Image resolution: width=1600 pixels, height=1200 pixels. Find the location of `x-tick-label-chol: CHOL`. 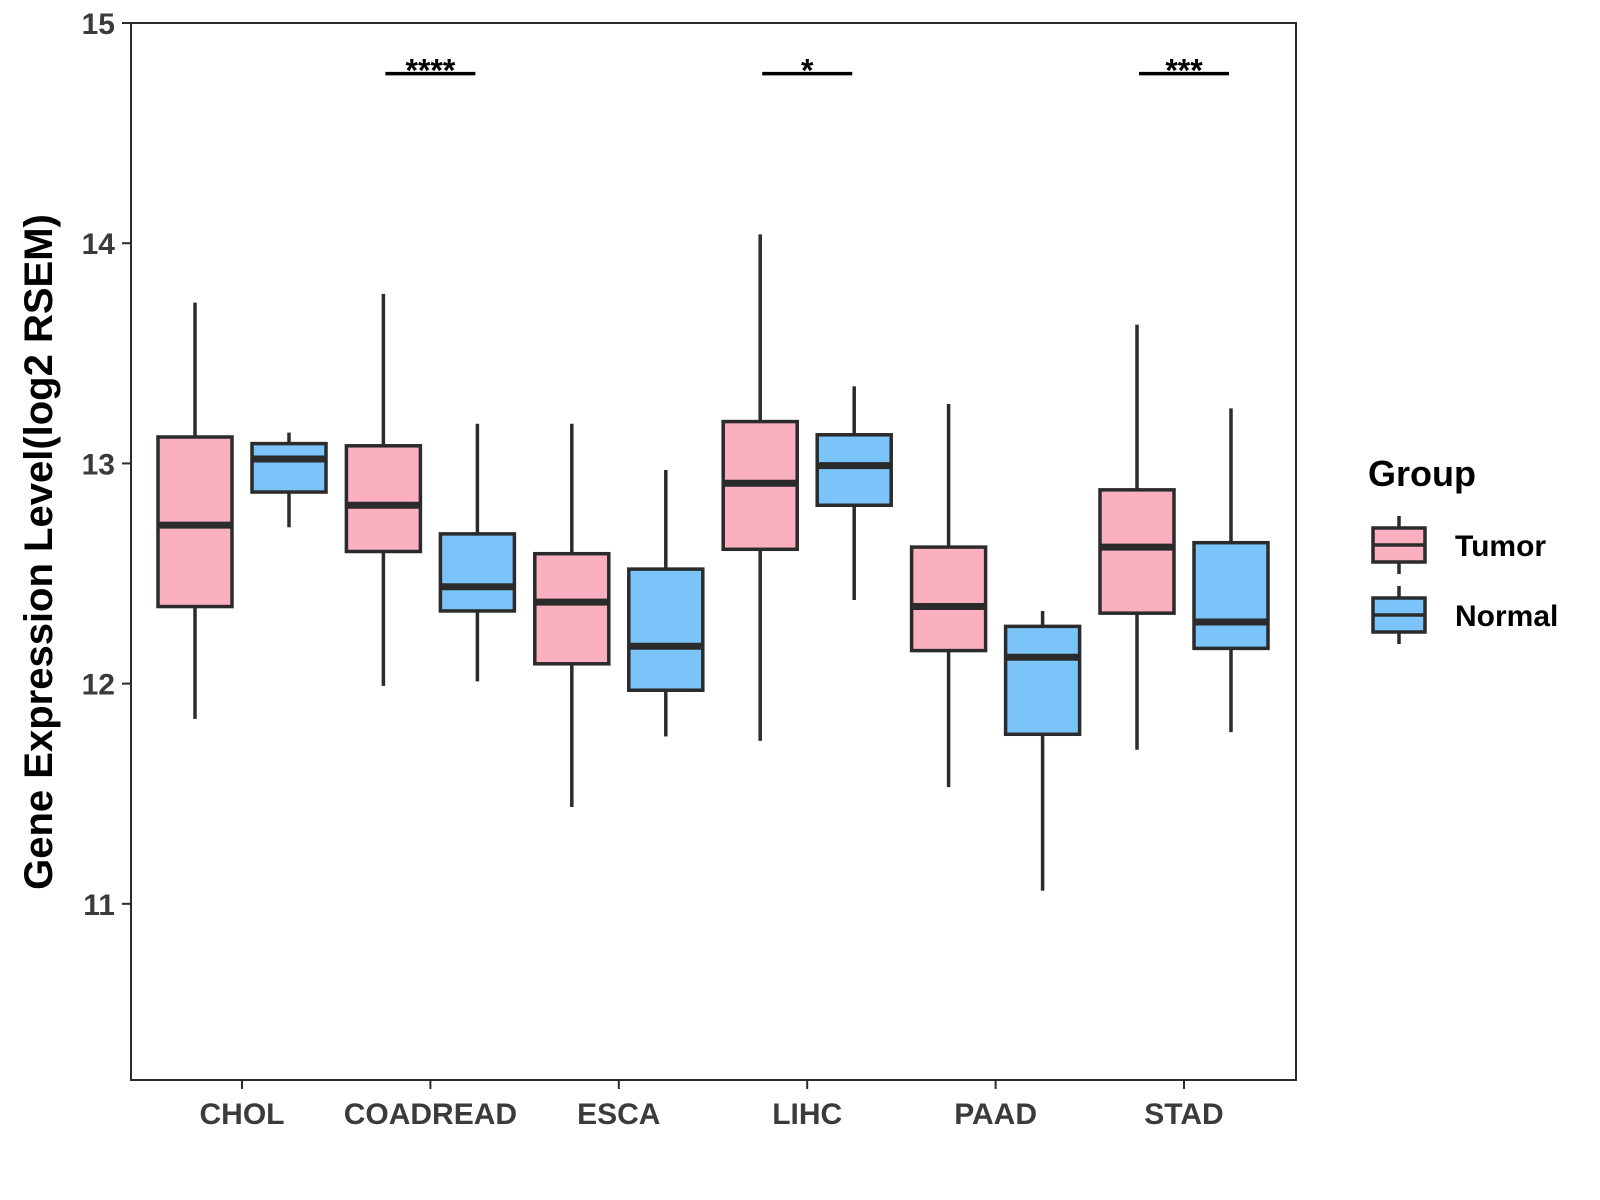

x-tick-label-chol: CHOL is located at coordinates (242, 1114).